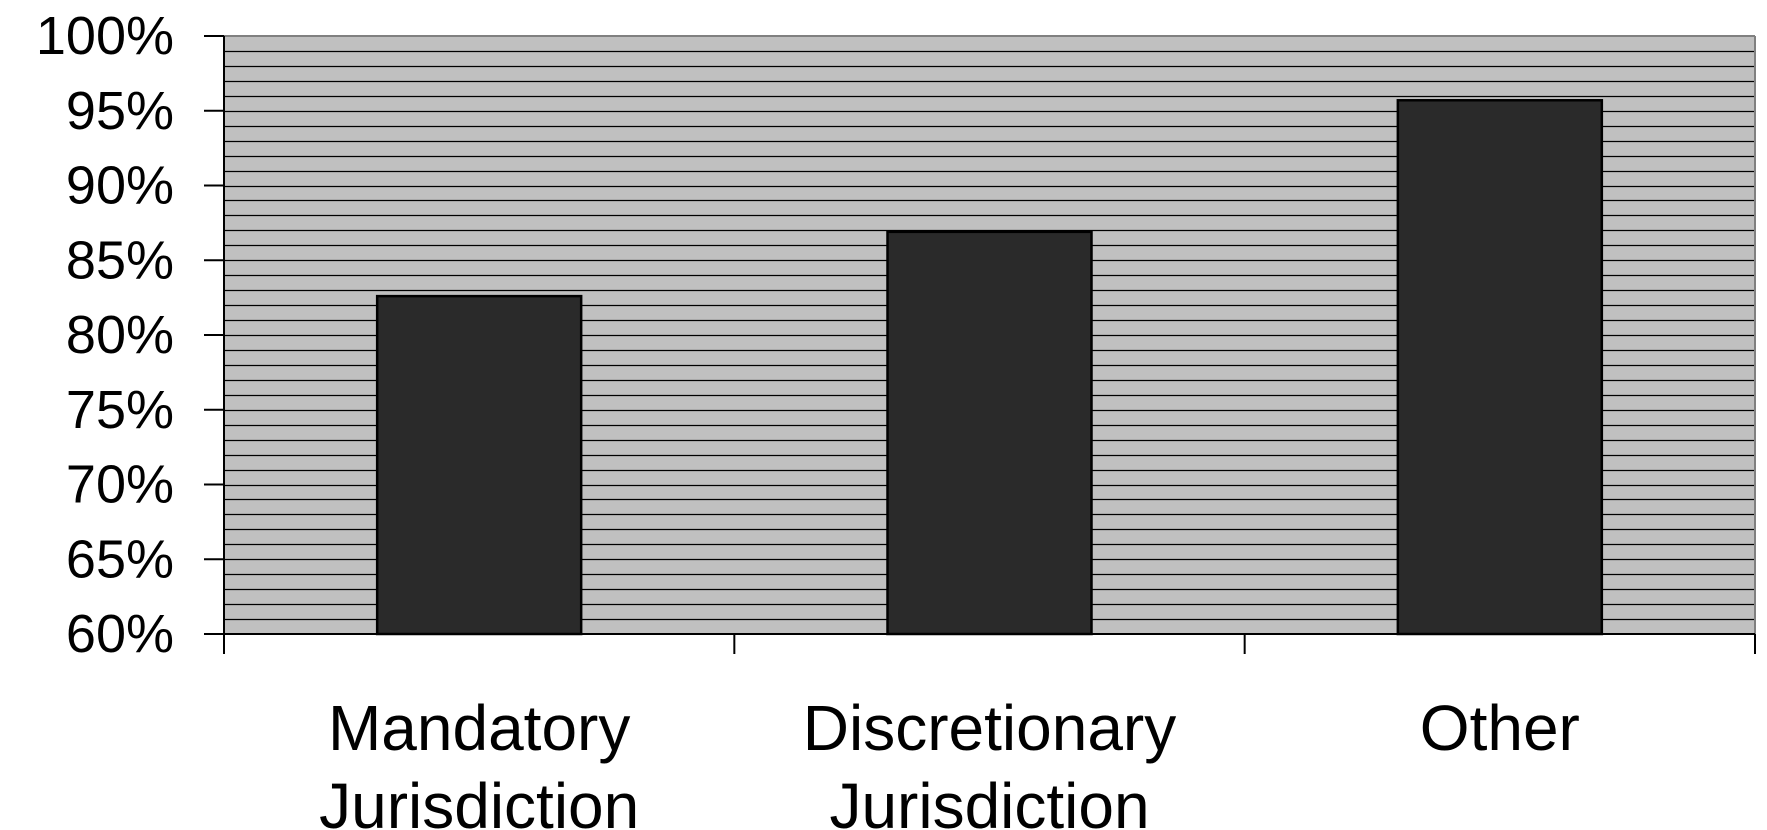 This screenshot has height=830, width=1767. I want to click on y-tick-label: 60%, so click(120, 634).